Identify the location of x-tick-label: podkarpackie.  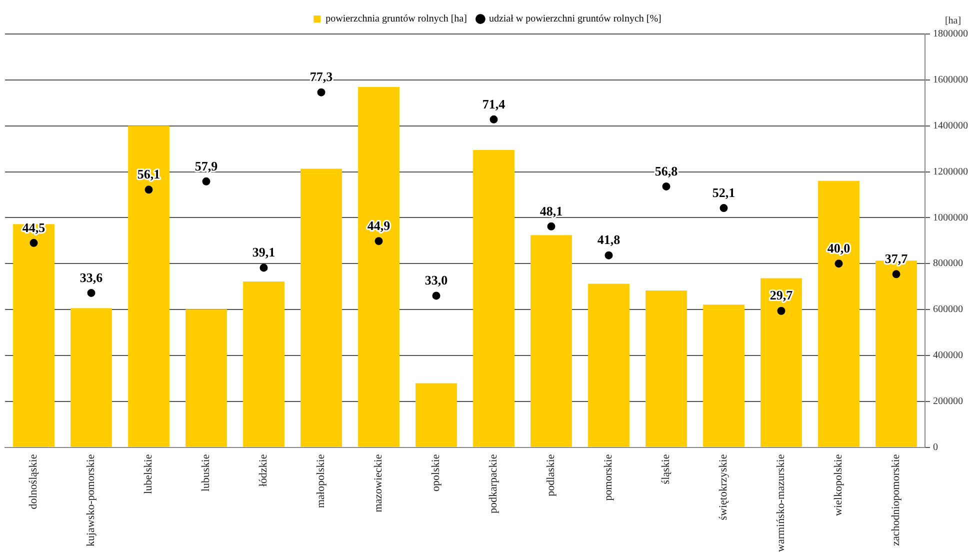
(494, 484).